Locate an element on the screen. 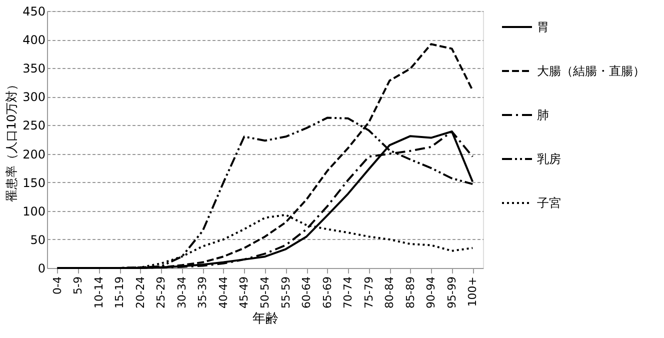  x-tick-label: 10-14 is located at coordinates (99, 292).